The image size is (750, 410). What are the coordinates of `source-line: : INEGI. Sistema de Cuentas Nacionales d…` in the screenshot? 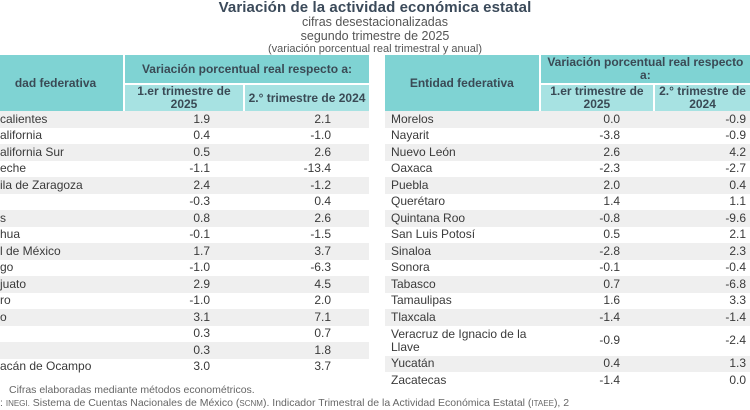 It's located at (284, 403).